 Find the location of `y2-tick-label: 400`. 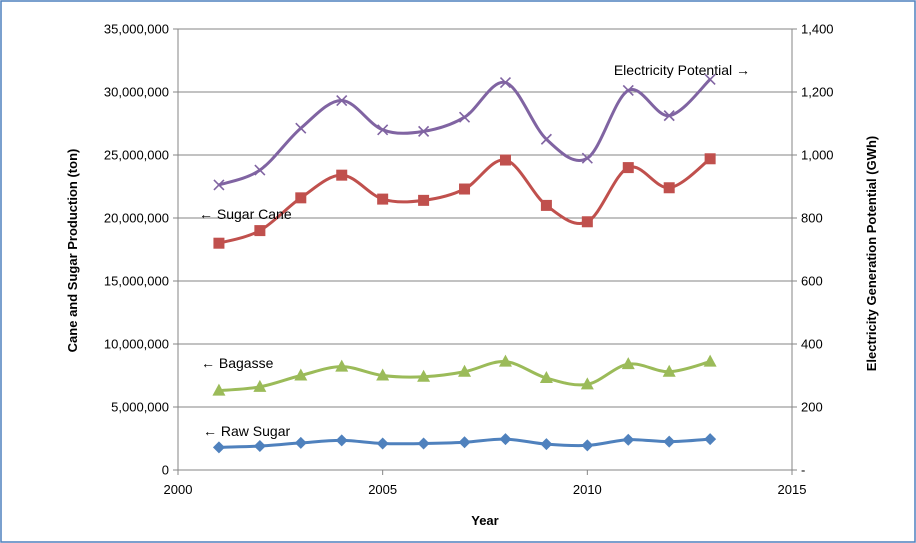

y2-tick-label: 400 is located at coordinates (812, 344).